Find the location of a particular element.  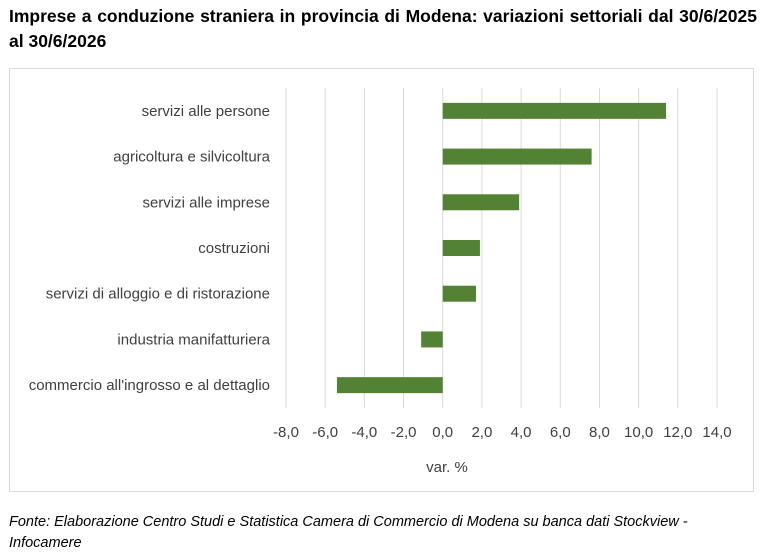

x-tick-label: -6,0 is located at coordinates (325, 432).